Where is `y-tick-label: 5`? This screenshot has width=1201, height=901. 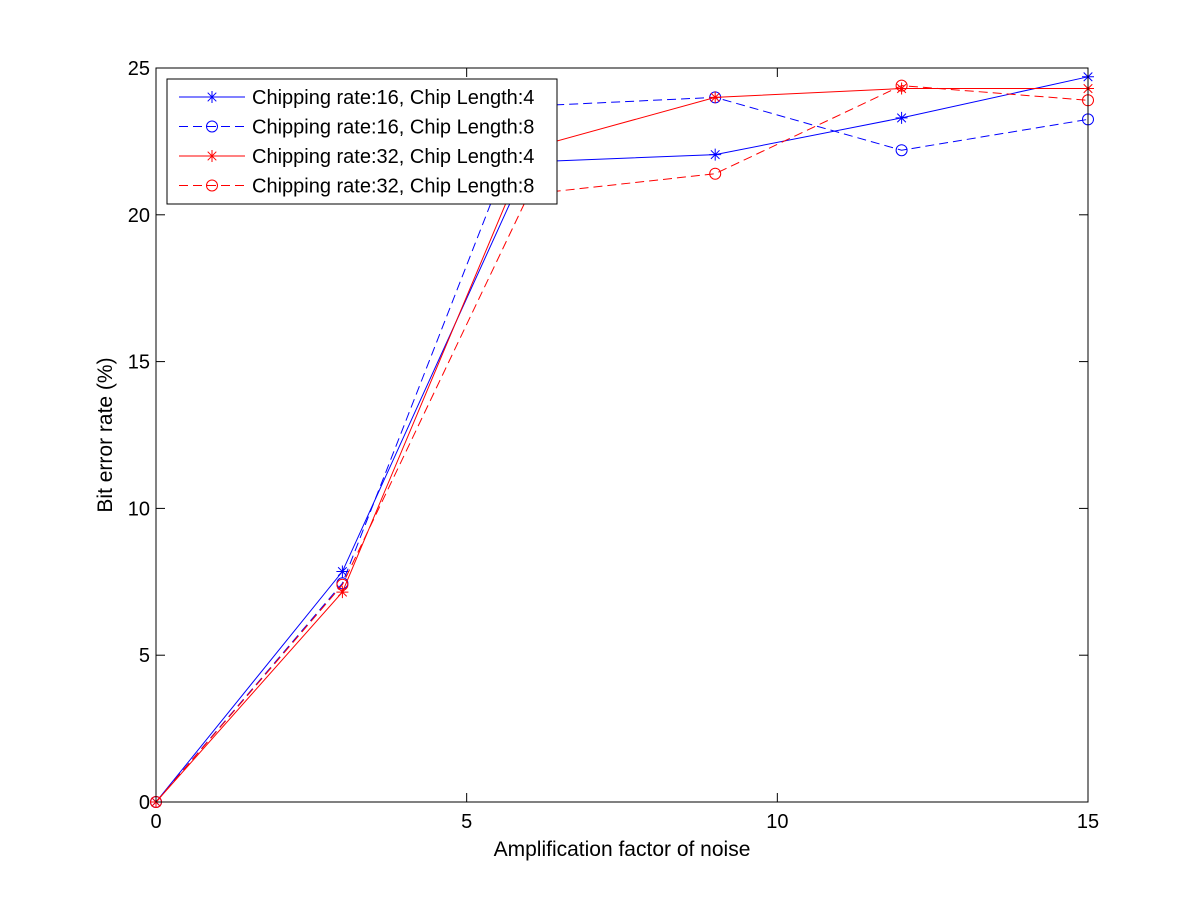
y-tick-label: 5 is located at coordinates (144, 656).